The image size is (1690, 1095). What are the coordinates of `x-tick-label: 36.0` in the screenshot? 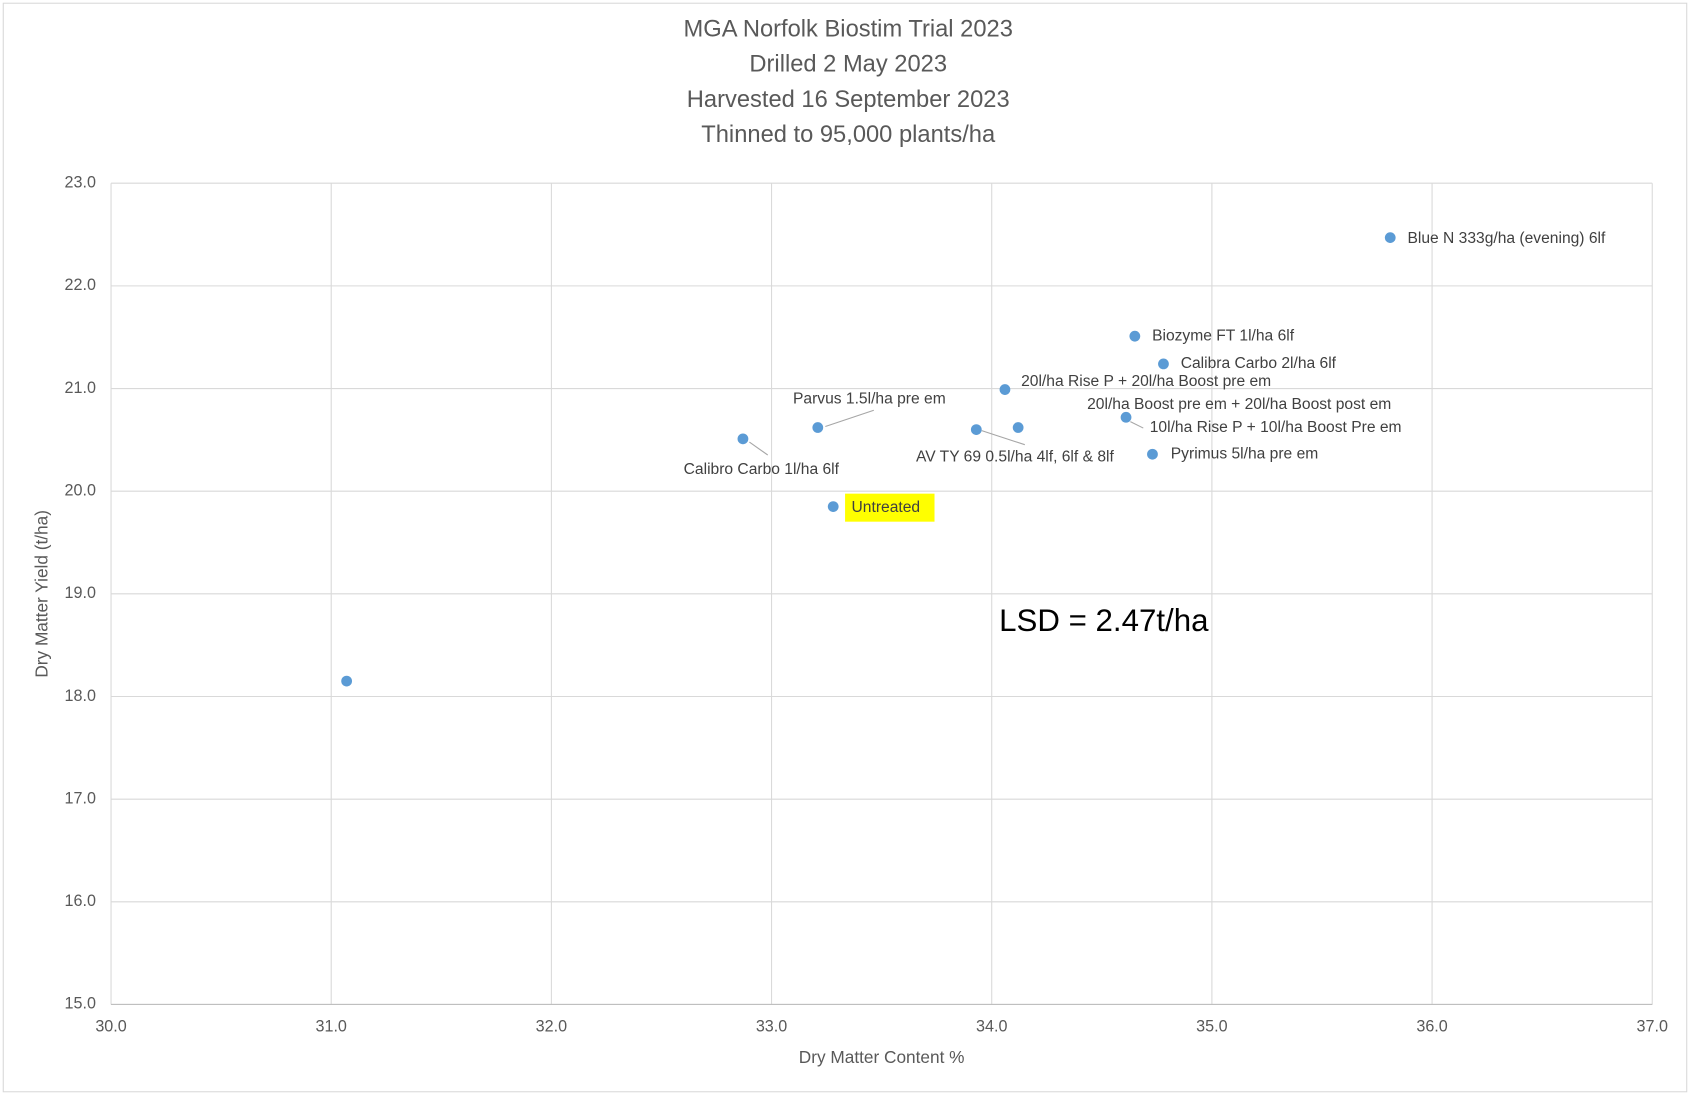 It's located at (1431, 1026).